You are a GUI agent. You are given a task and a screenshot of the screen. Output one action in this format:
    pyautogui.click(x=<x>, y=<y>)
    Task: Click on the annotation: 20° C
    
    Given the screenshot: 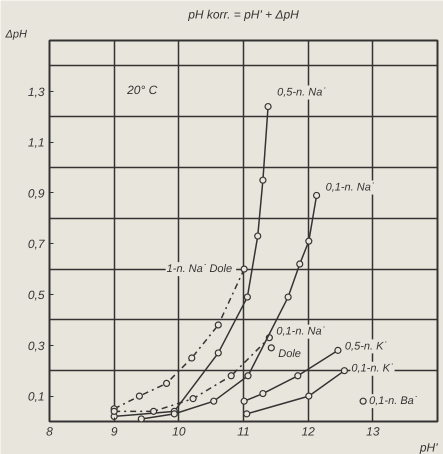 What is the action you would take?
    pyautogui.click(x=142, y=90)
    